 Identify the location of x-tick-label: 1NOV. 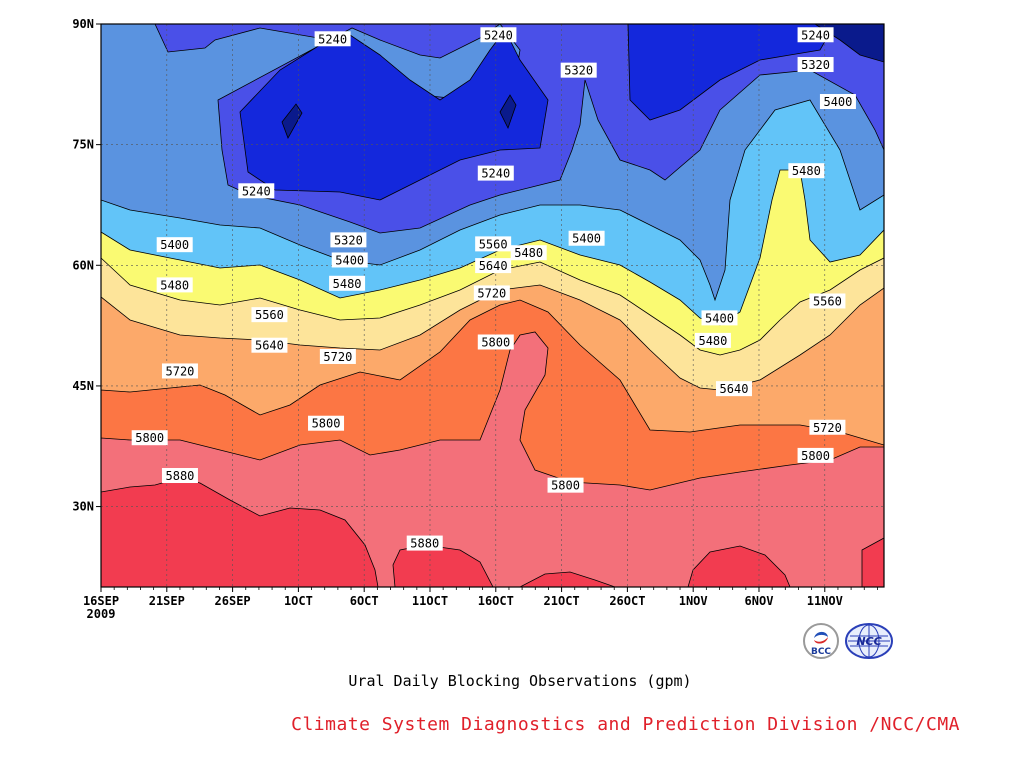
(693, 601).